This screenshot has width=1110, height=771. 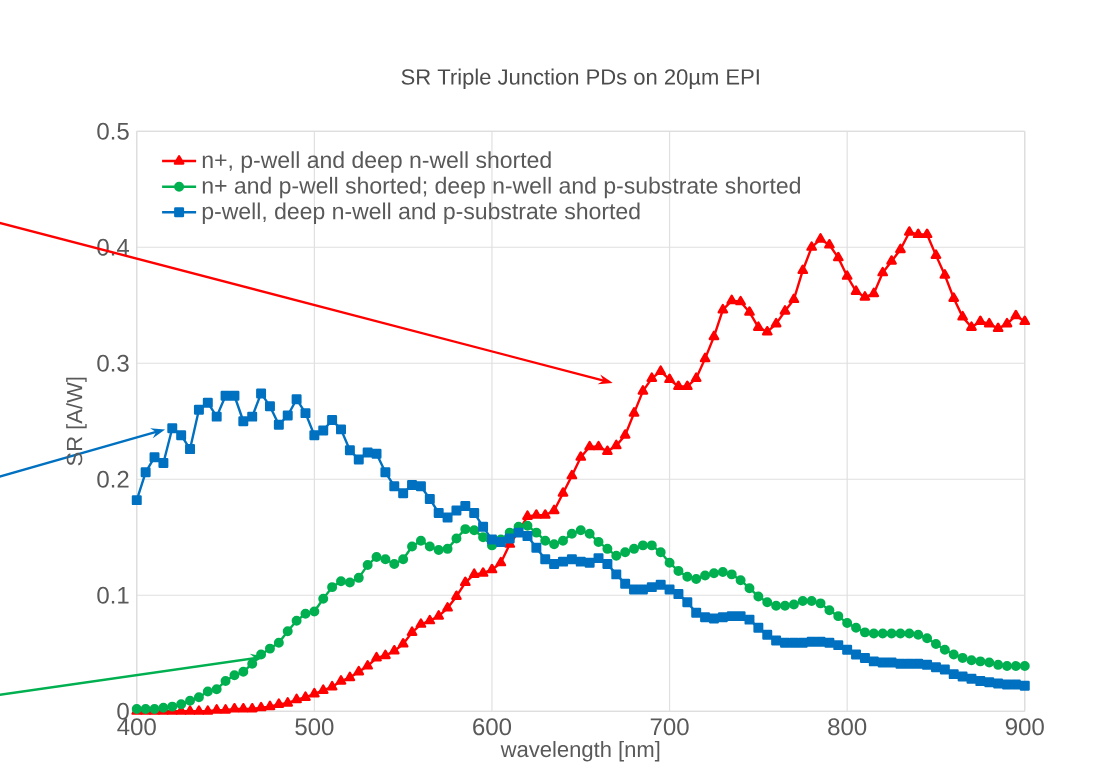 What do you see at coordinates (113, 247) in the screenshot?
I see `y-tick-label: 0.4` at bounding box center [113, 247].